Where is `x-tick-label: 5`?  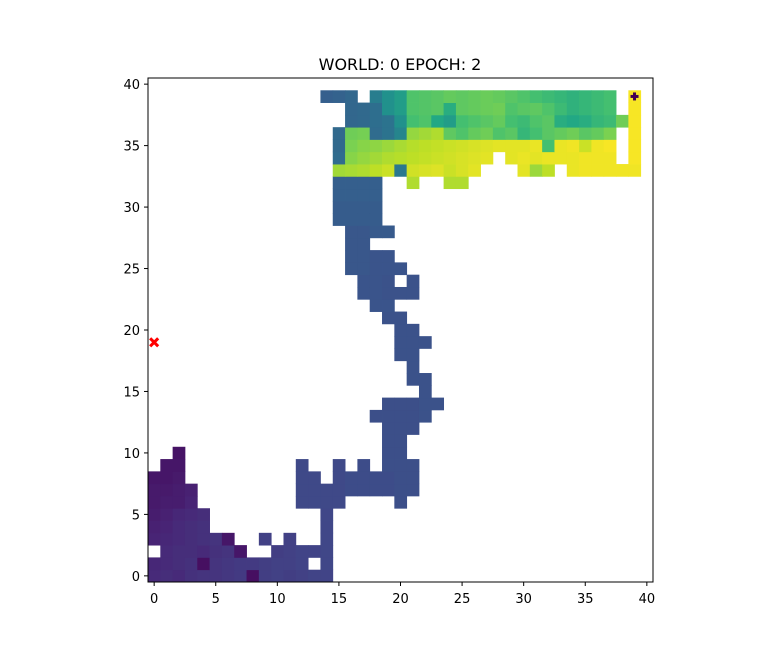 x-tick-label: 5 is located at coordinates (216, 599).